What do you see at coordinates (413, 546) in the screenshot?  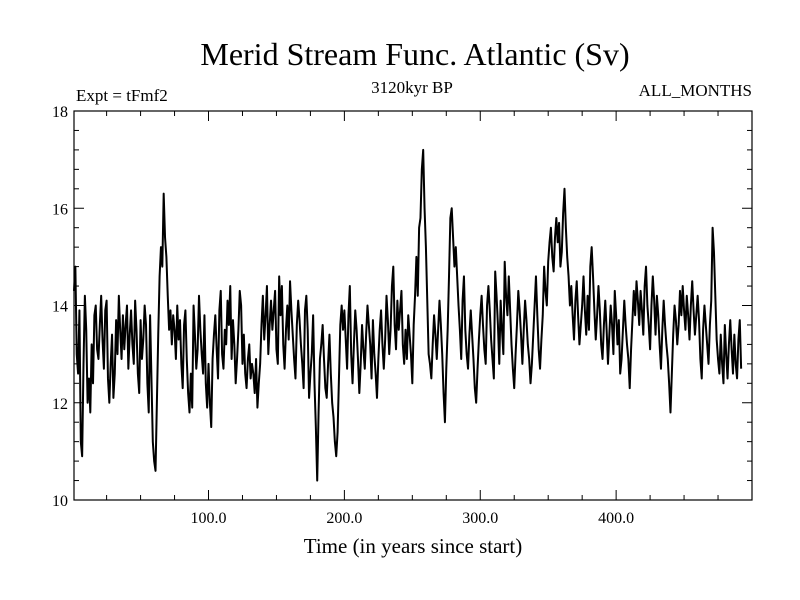 I see `x-axis-title: Time (in years since start)` at bounding box center [413, 546].